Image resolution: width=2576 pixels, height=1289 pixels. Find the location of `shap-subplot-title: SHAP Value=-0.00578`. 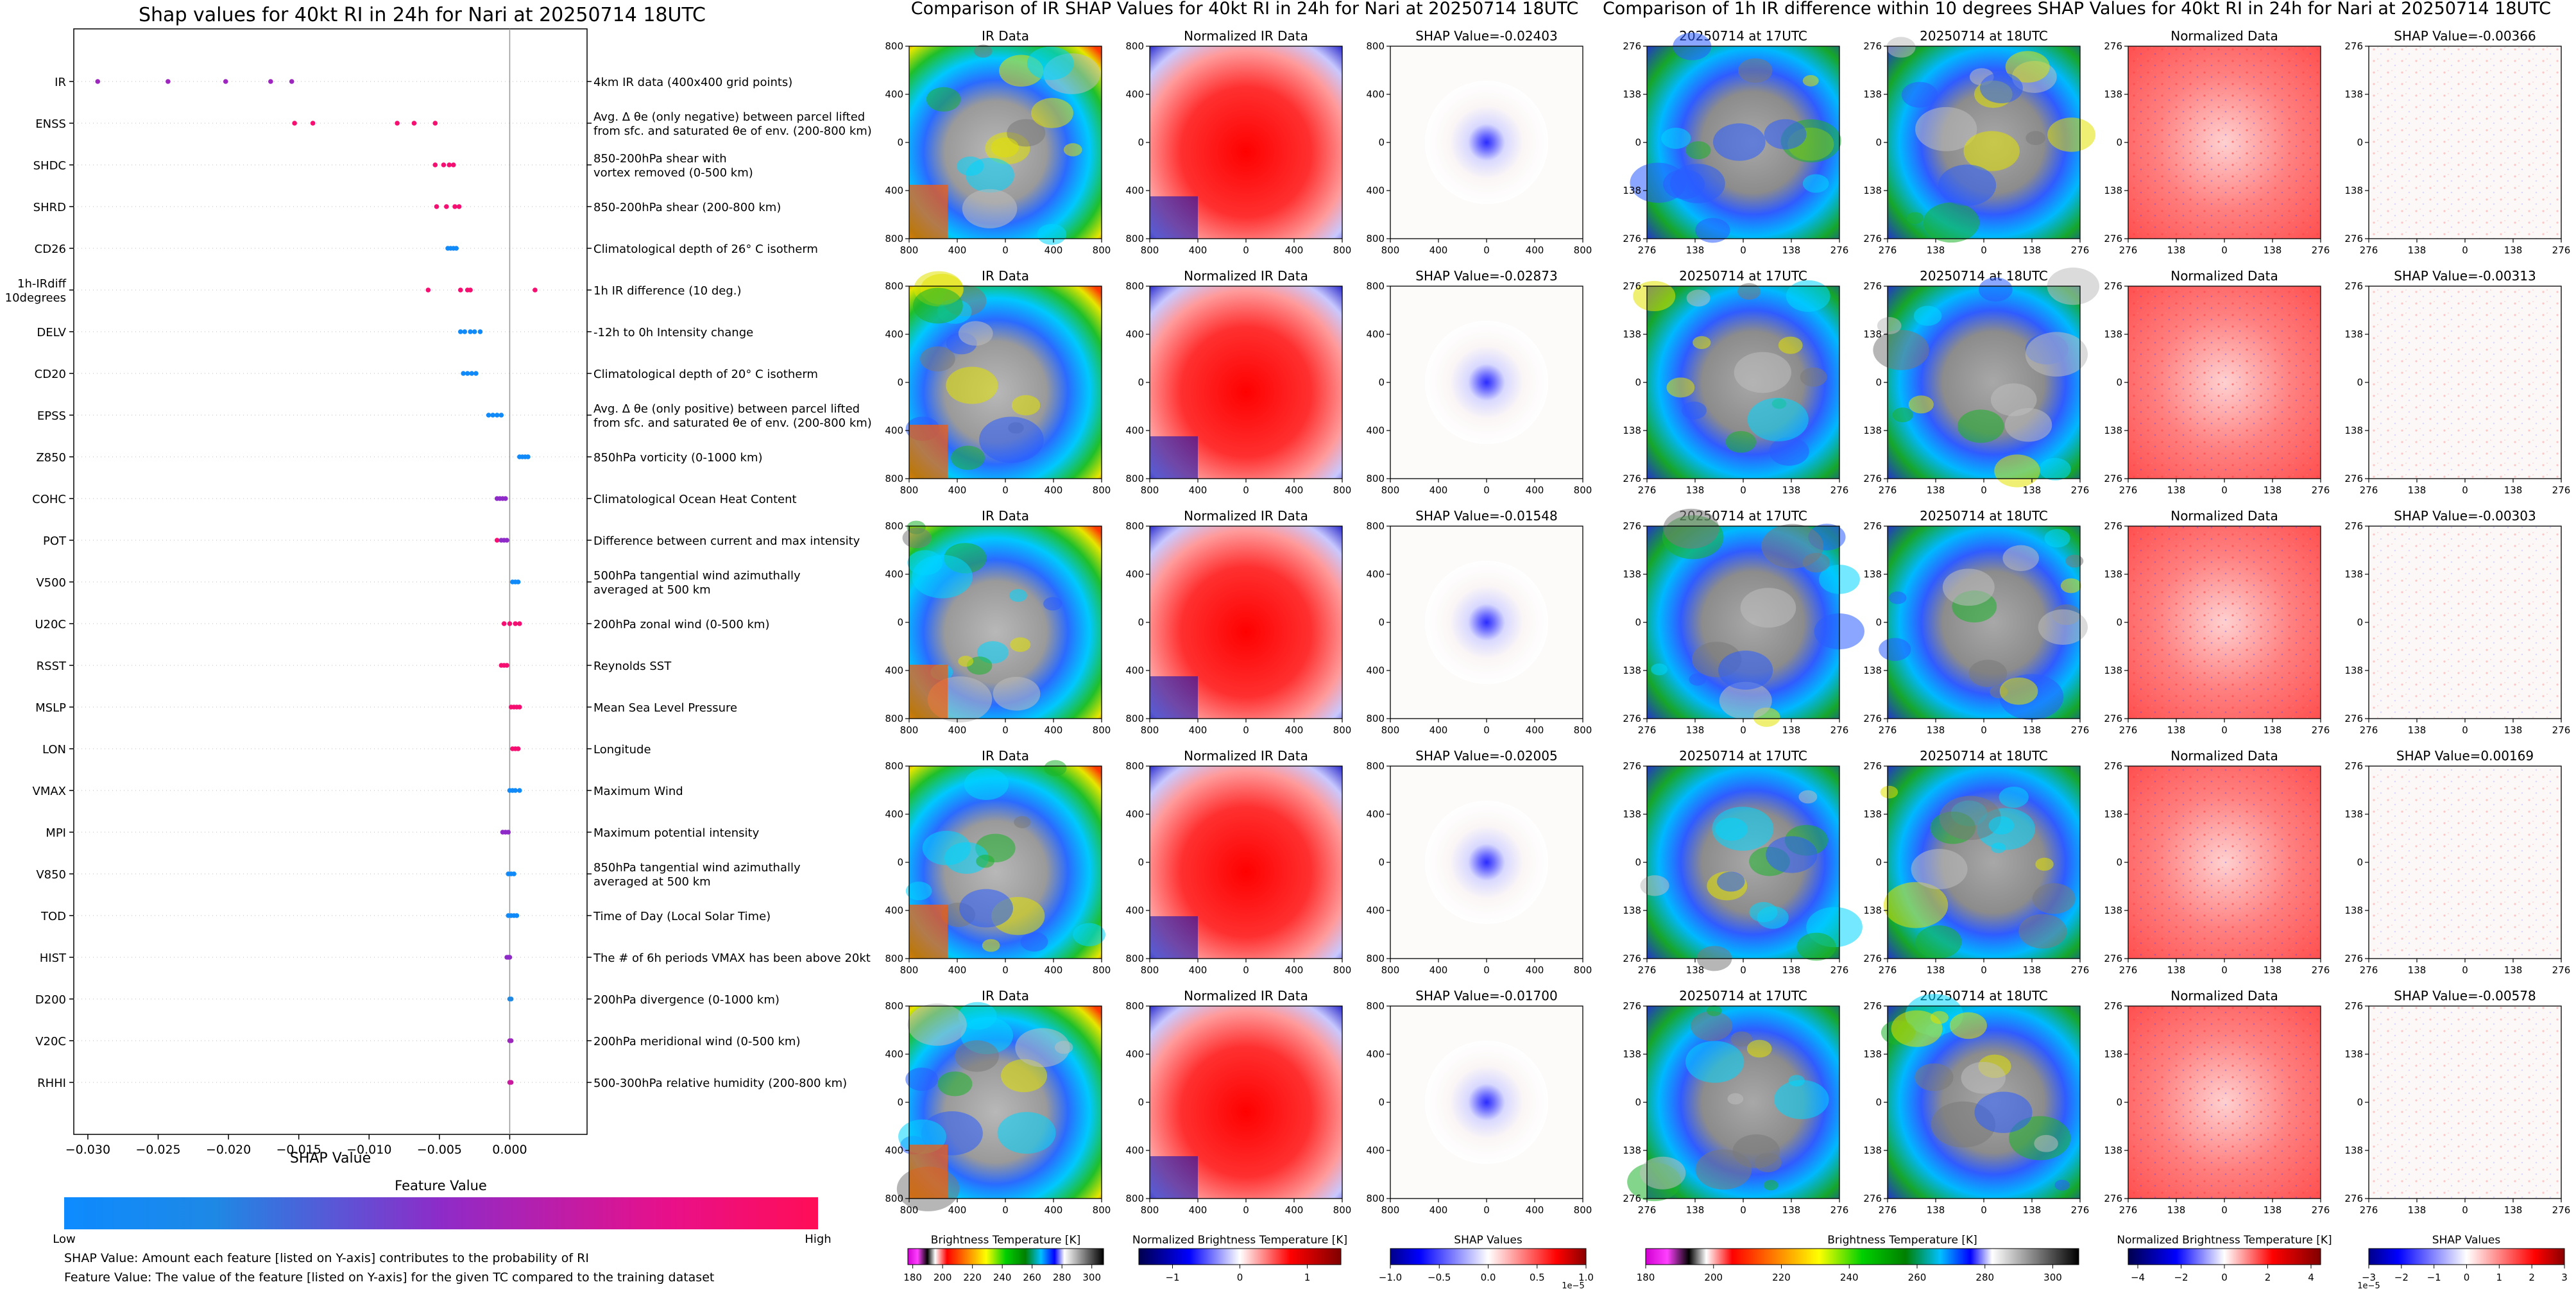

shap-subplot-title: SHAP Value=-0.00578 is located at coordinates (2465, 996).